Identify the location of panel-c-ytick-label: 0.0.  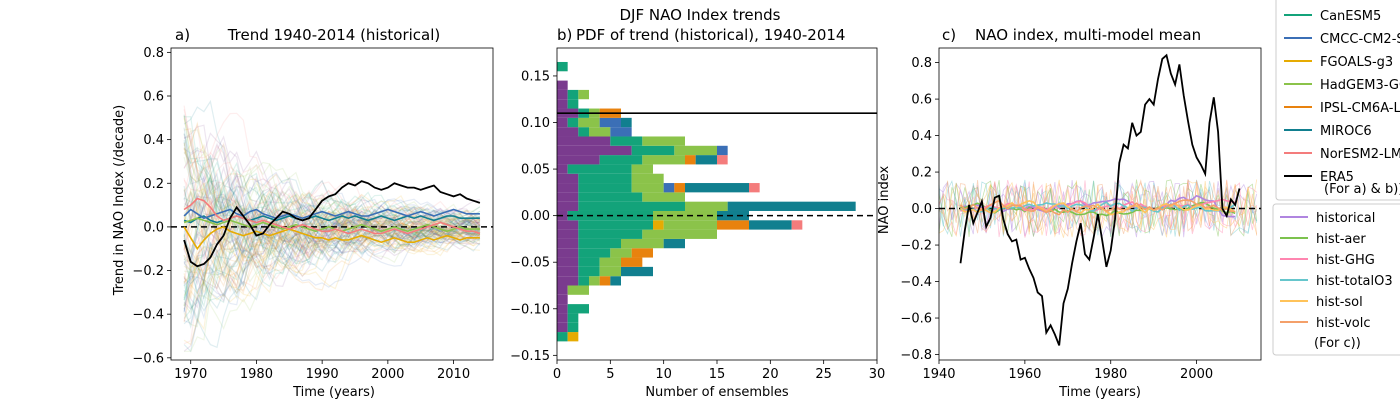
(921, 209).